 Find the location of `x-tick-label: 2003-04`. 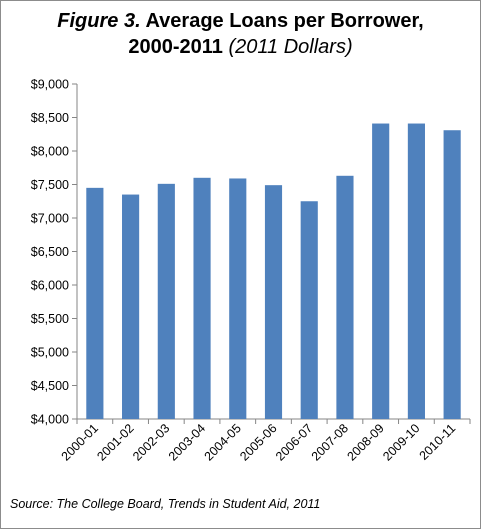

x-tick-label: 2003-04 is located at coordinates (187, 442).